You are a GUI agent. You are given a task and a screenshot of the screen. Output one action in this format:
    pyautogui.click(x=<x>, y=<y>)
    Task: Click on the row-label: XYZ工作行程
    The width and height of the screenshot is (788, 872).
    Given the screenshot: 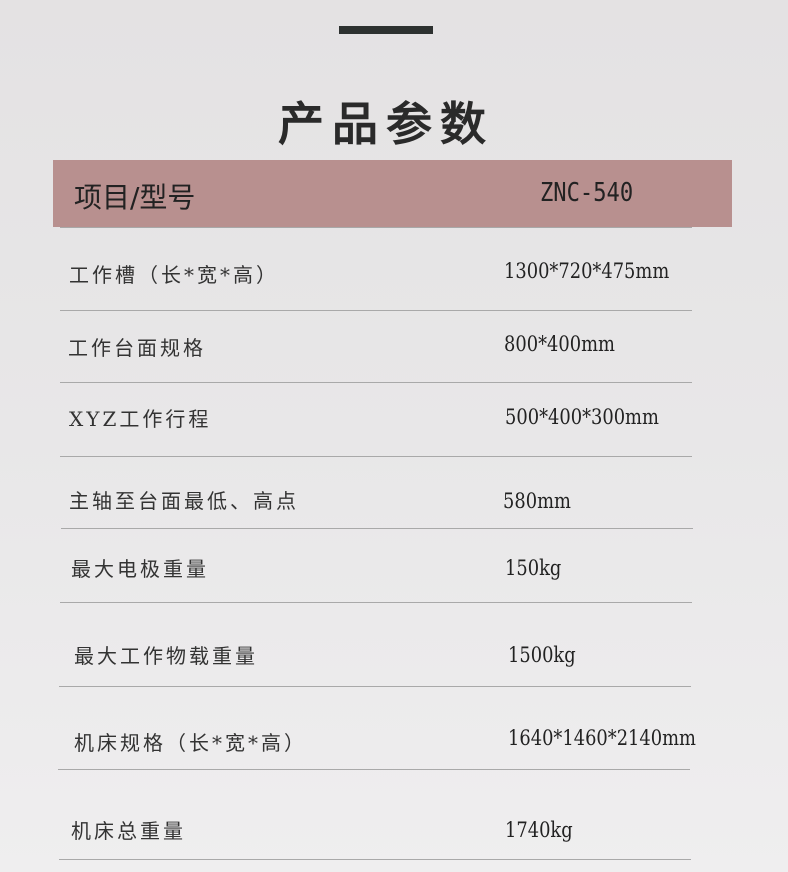 What is the action you would take?
    pyautogui.click(x=140, y=419)
    